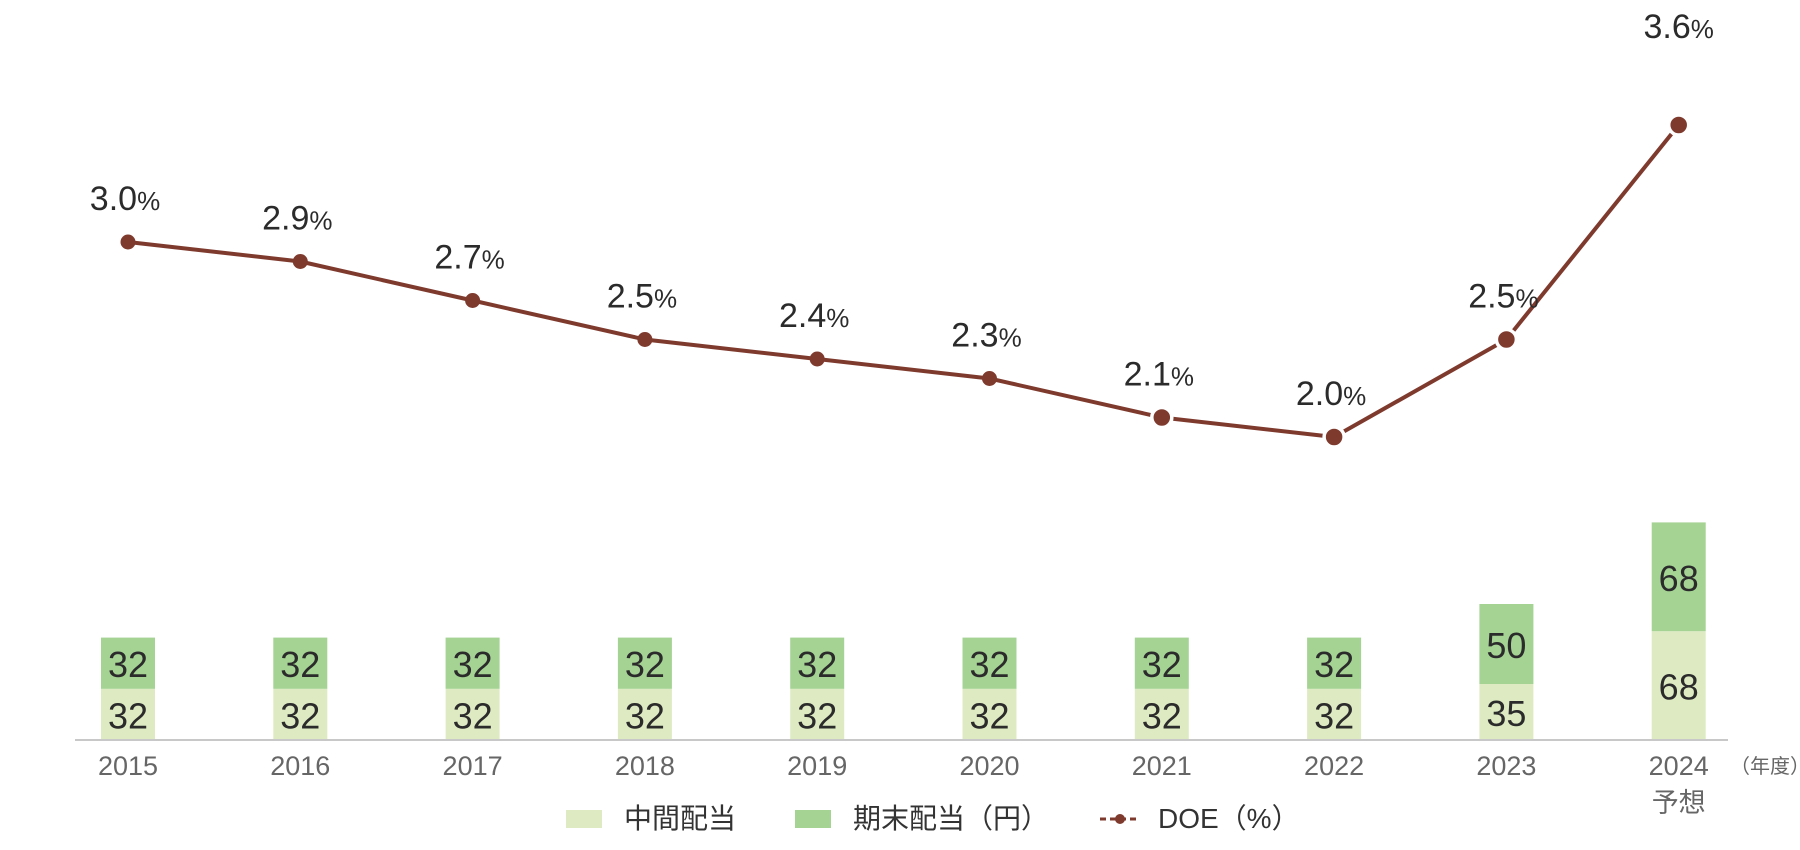  What do you see at coordinates (128, 766) in the screenshot?
I see `x-tick-label: 2015` at bounding box center [128, 766].